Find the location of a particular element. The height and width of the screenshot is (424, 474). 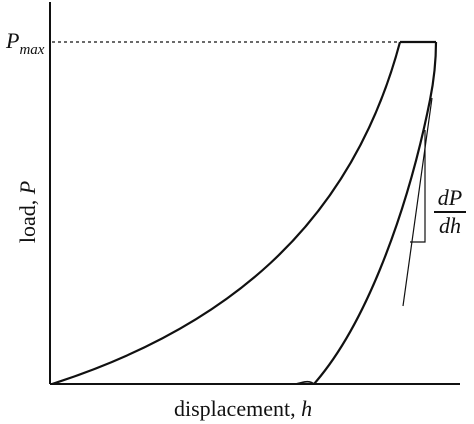

slope-tangent-line is located at coordinates (417, 202).